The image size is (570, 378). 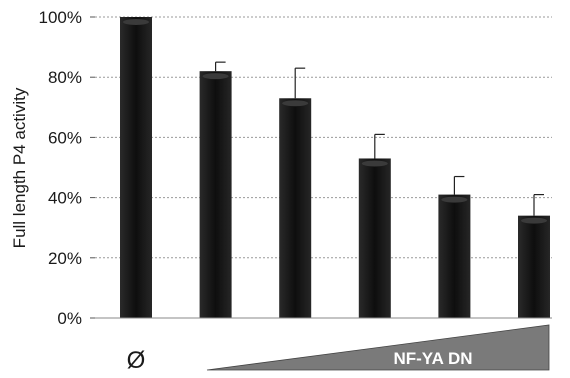 I want to click on y-axis-title: Full length P4 activity, so click(x=19, y=167).